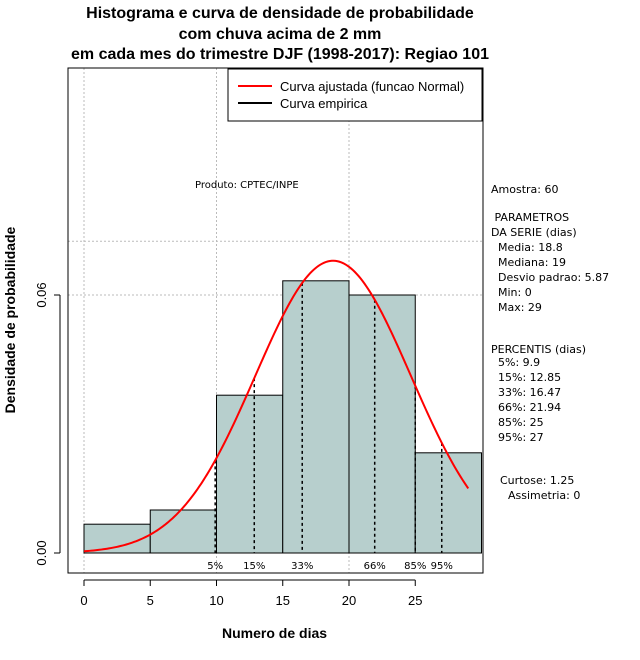 This screenshot has height=660, width=640. What do you see at coordinates (375, 566) in the screenshot?
I see `percentile-label-3: 66%` at bounding box center [375, 566].